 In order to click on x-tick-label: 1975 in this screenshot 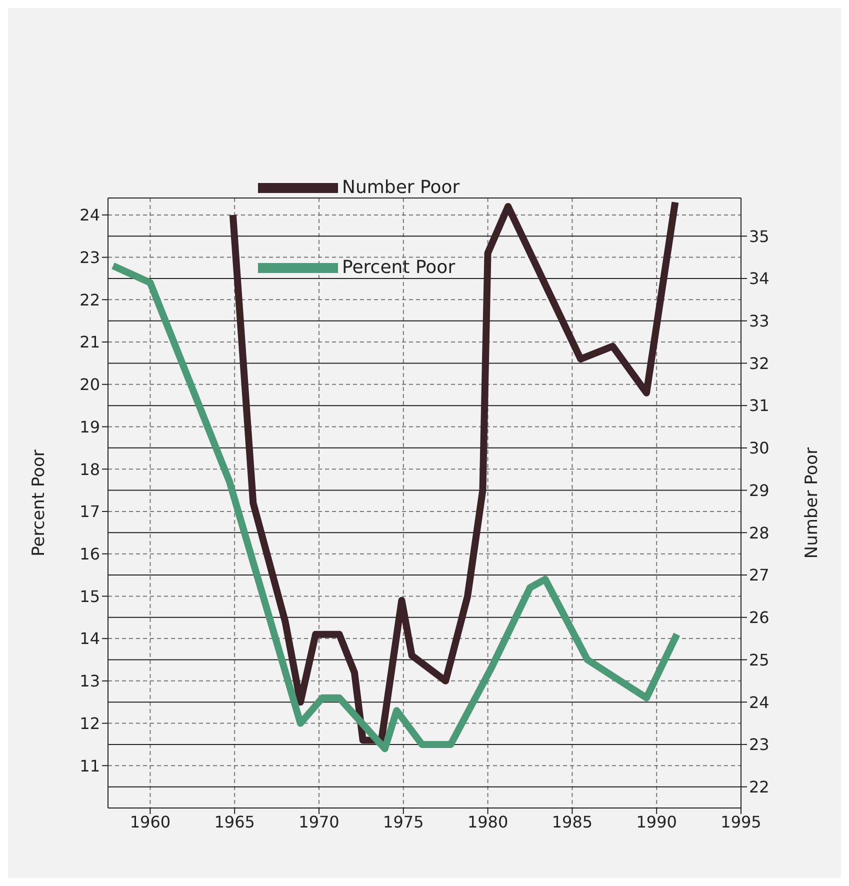, I will do `click(403, 822)`.